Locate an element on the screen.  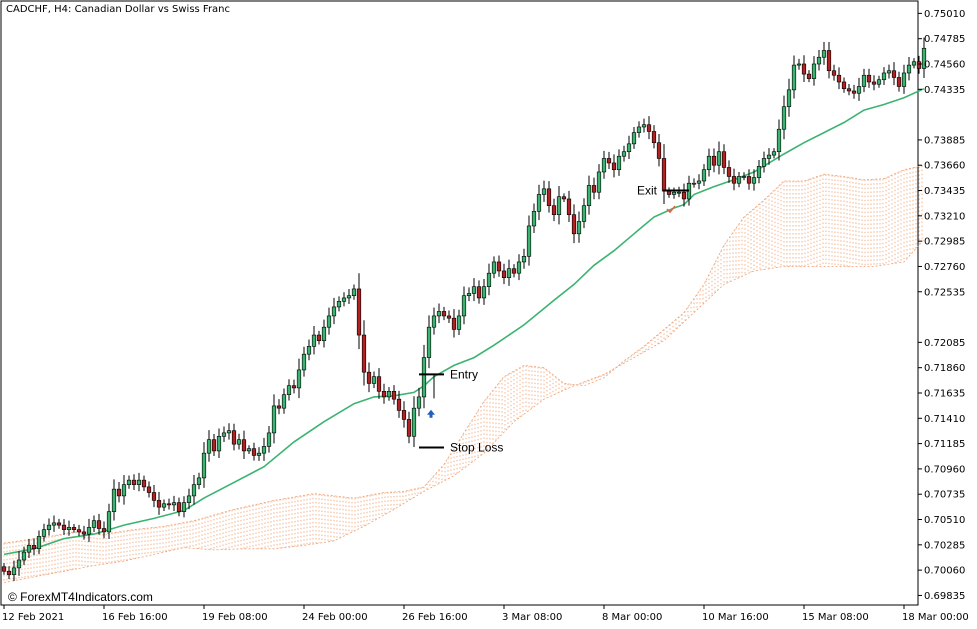
y-tick-label: 0.73885 is located at coordinates (944, 140).